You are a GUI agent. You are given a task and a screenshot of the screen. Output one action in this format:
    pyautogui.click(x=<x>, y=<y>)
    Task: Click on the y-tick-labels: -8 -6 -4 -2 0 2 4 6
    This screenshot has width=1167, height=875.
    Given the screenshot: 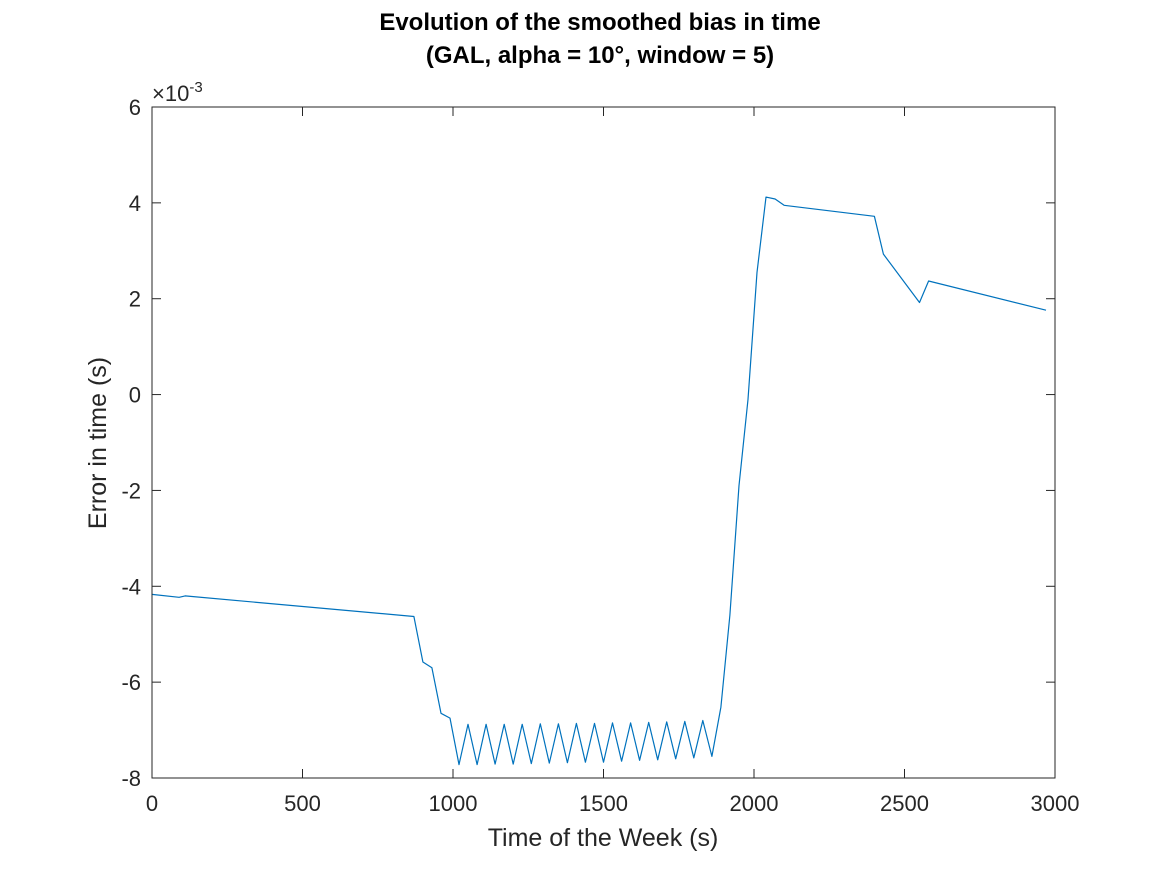 What is the action you would take?
    pyautogui.click(x=131, y=443)
    